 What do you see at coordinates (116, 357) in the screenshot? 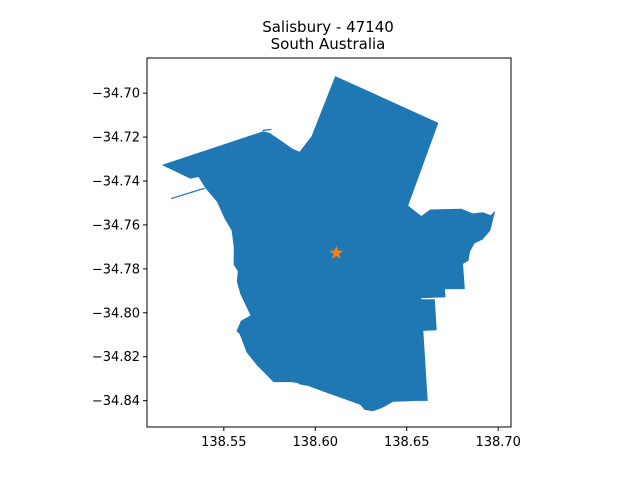
I see `y-tick-label: −34.82` at bounding box center [116, 357].